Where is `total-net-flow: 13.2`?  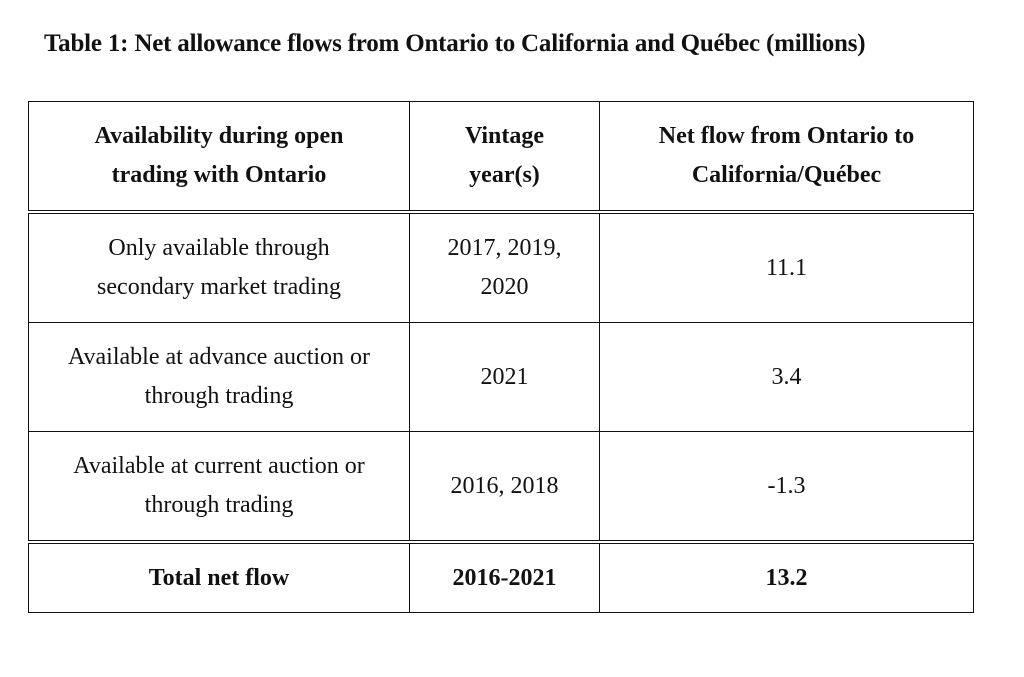
total-net-flow: 13.2 is located at coordinates (786, 576).